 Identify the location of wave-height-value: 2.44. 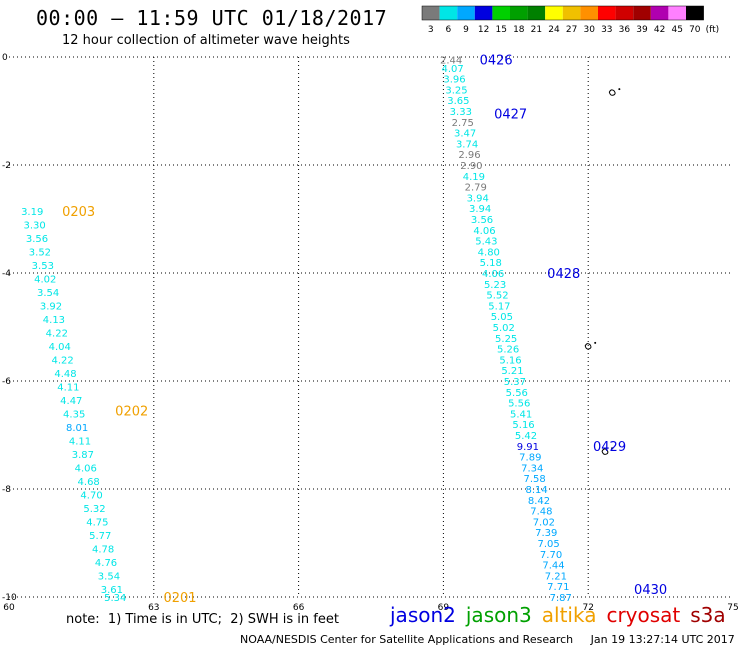
(451, 61).